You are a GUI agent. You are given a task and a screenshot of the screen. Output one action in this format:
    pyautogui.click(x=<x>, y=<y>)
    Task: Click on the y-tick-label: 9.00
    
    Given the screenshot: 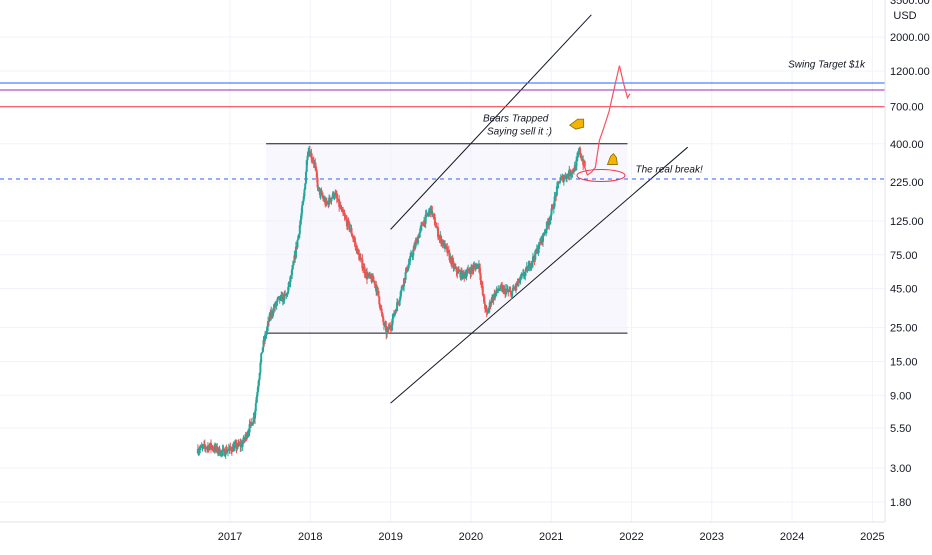 What is the action you would take?
    pyautogui.click(x=900, y=396)
    